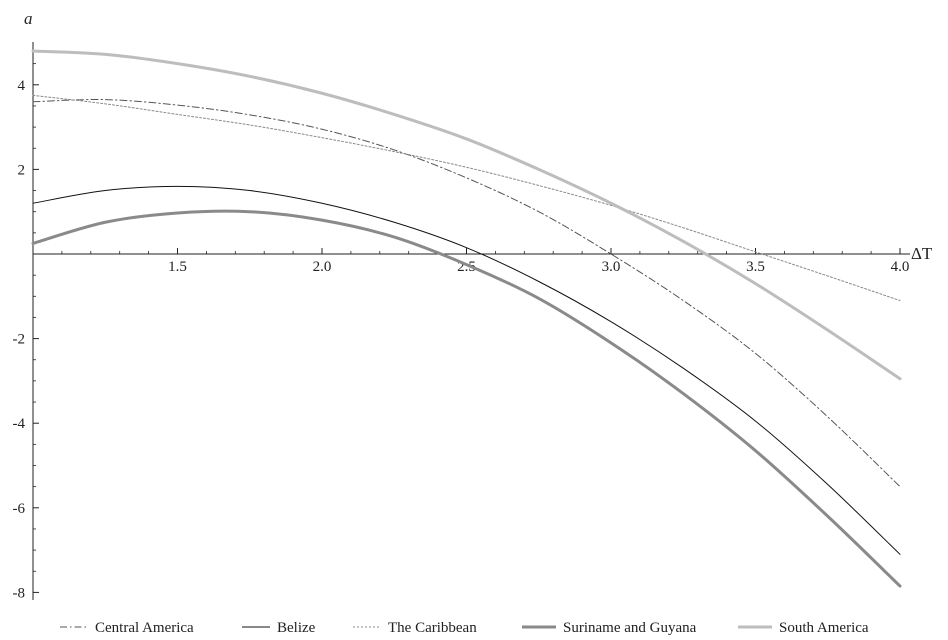  What do you see at coordinates (19, 340) in the screenshot?
I see `y-tick-label: -2` at bounding box center [19, 340].